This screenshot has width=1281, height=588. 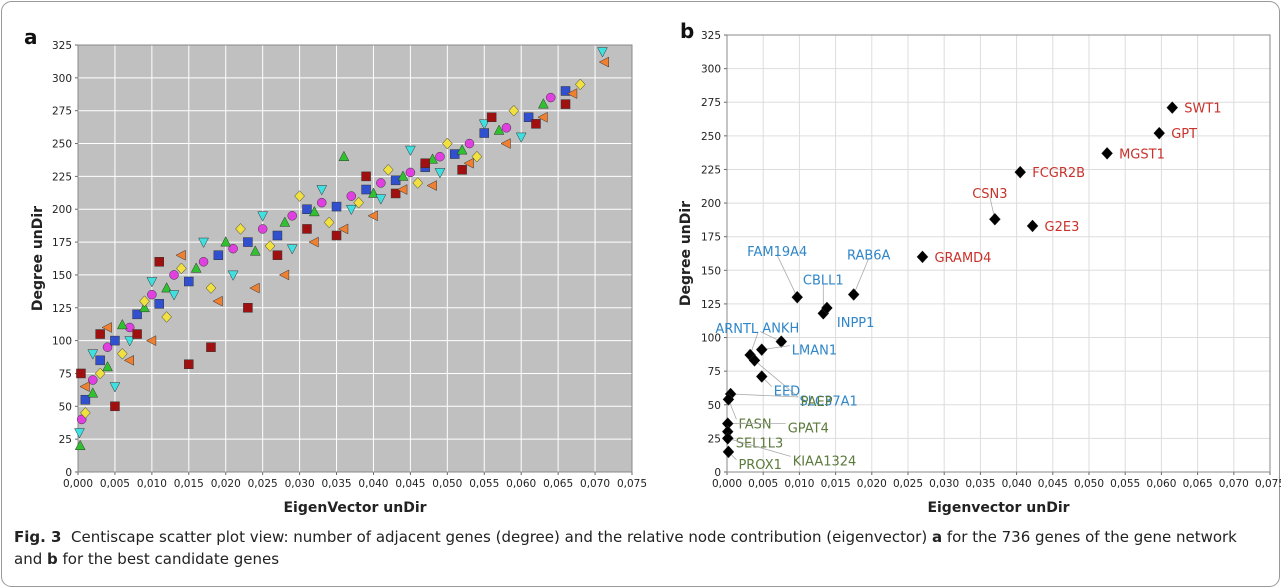 What do you see at coordinates (714, 372) in the screenshot?
I see `y-tick-label: 75` at bounding box center [714, 372].